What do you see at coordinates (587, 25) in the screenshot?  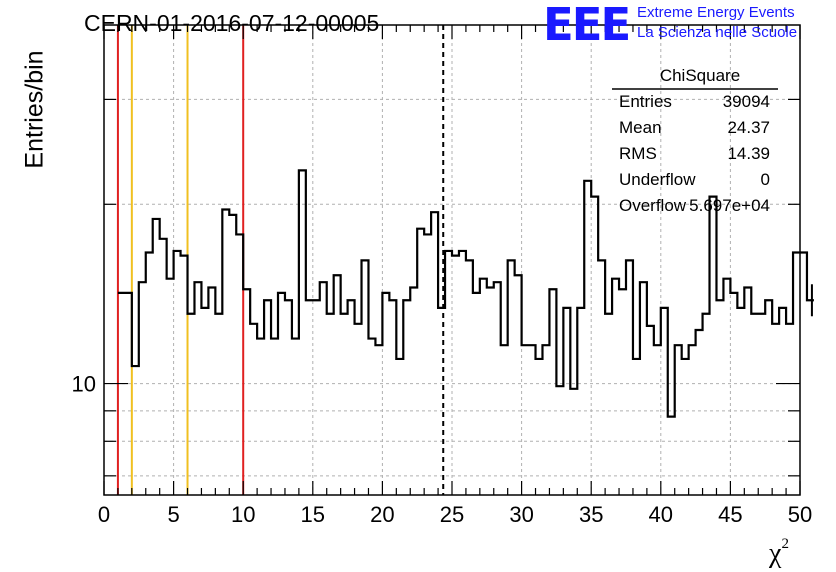 I see `eee-logo: EEE` at bounding box center [587, 25].